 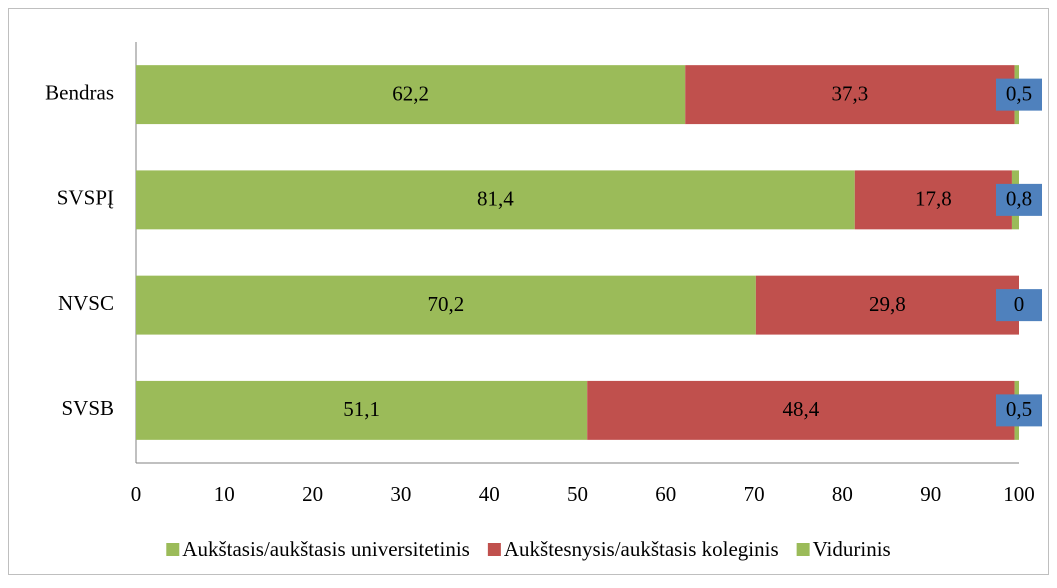 I want to click on x-tick-label: 80, so click(x=842, y=494).